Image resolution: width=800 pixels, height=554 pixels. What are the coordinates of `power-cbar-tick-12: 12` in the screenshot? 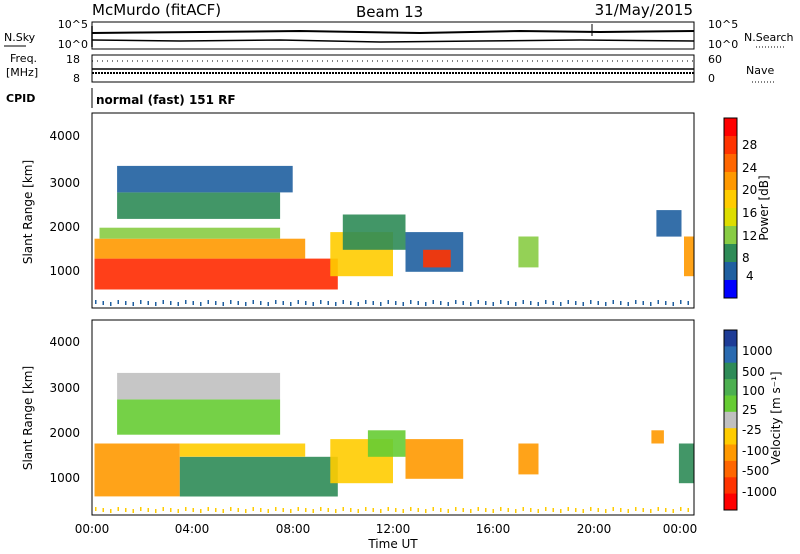 It's located at (749, 236).